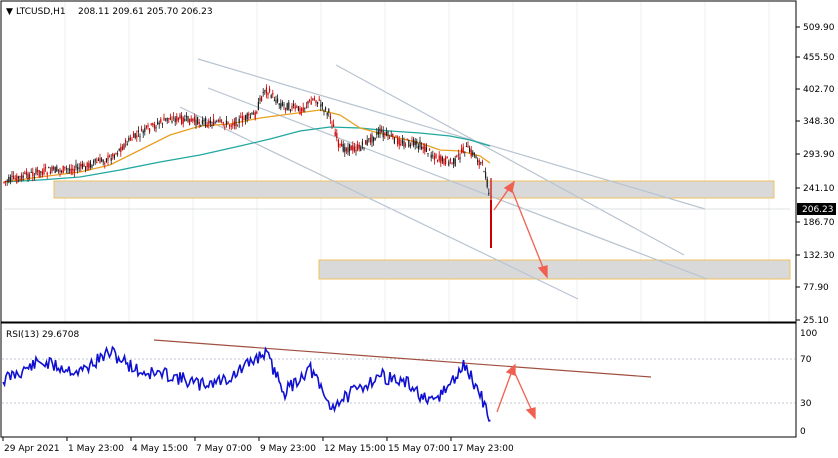 The height and width of the screenshot is (458, 838). Describe the element at coordinates (819, 90) in the screenshot. I see `price-tick-label: 402.70` at that location.